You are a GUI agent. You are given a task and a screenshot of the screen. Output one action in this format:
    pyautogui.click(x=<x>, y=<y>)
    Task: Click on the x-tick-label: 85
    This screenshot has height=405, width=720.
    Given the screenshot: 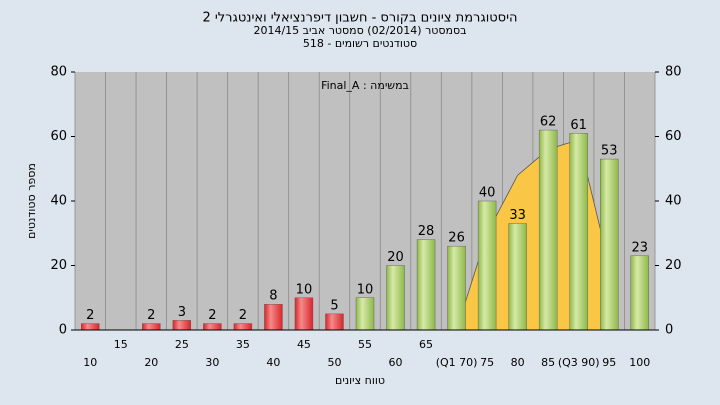 What is the action you would take?
    pyautogui.click(x=548, y=362)
    